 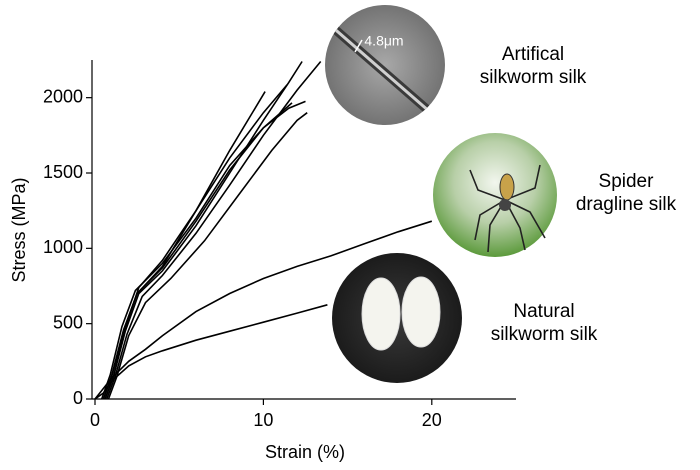 What do you see at coordinates (78, 398) in the screenshot?
I see `y-tick-label: 0` at bounding box center [78, 398].